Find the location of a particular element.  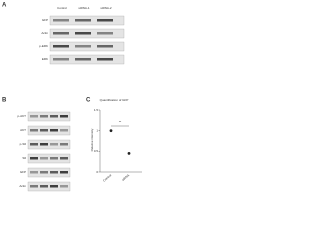

y-tick-label: 0.5 is located at coordinates (96, 151).